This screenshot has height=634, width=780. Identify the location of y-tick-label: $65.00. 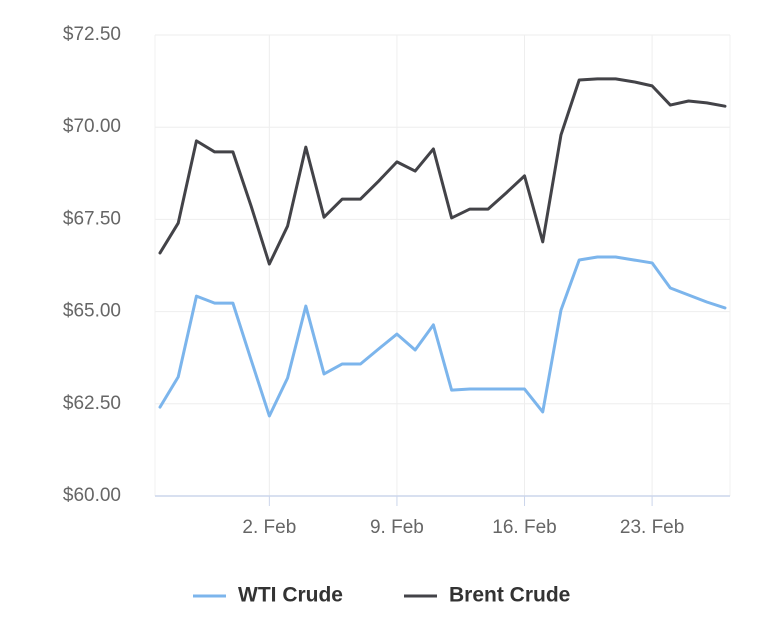
(92, 311).